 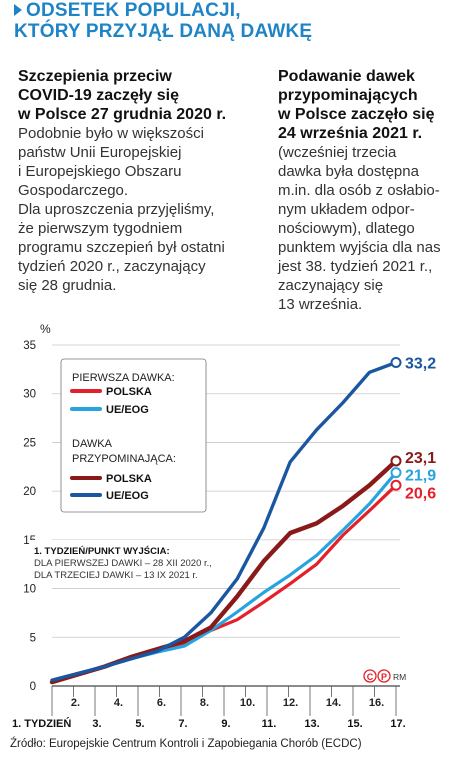 I want to click on x-tick-label: 13., so click(x=311, y=724).